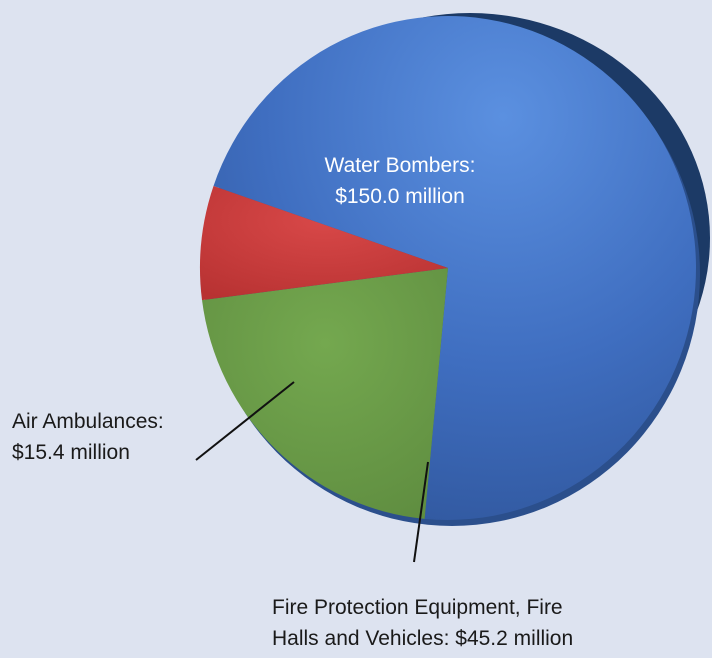  Describe the element at coordinates (417, 607) in the screenshot. I see `slice-label-line: Fire Protection Equipment, Fire` at that location.